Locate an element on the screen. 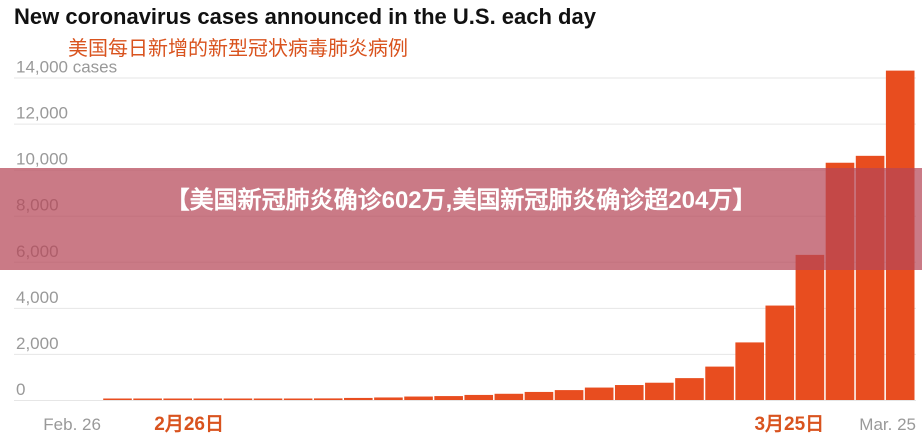 This screenshot has width=922, height=440. x-tick-label: Feb. 26 is located at coordinates (72, 424).